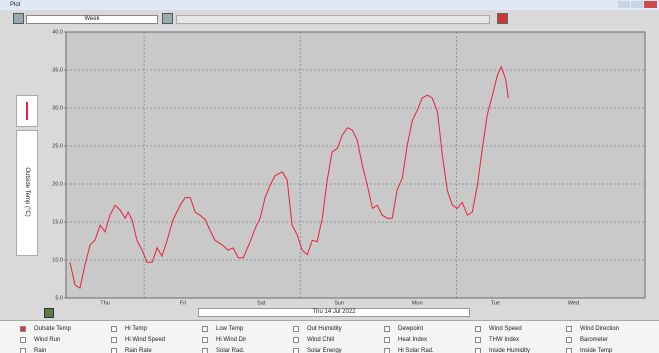 The width and height of the screenshot is (659, 353). What do you see at coordinates (594, 340) in the screenshot?
I see `option-label: Barometer` at bounding box center [594, 340].